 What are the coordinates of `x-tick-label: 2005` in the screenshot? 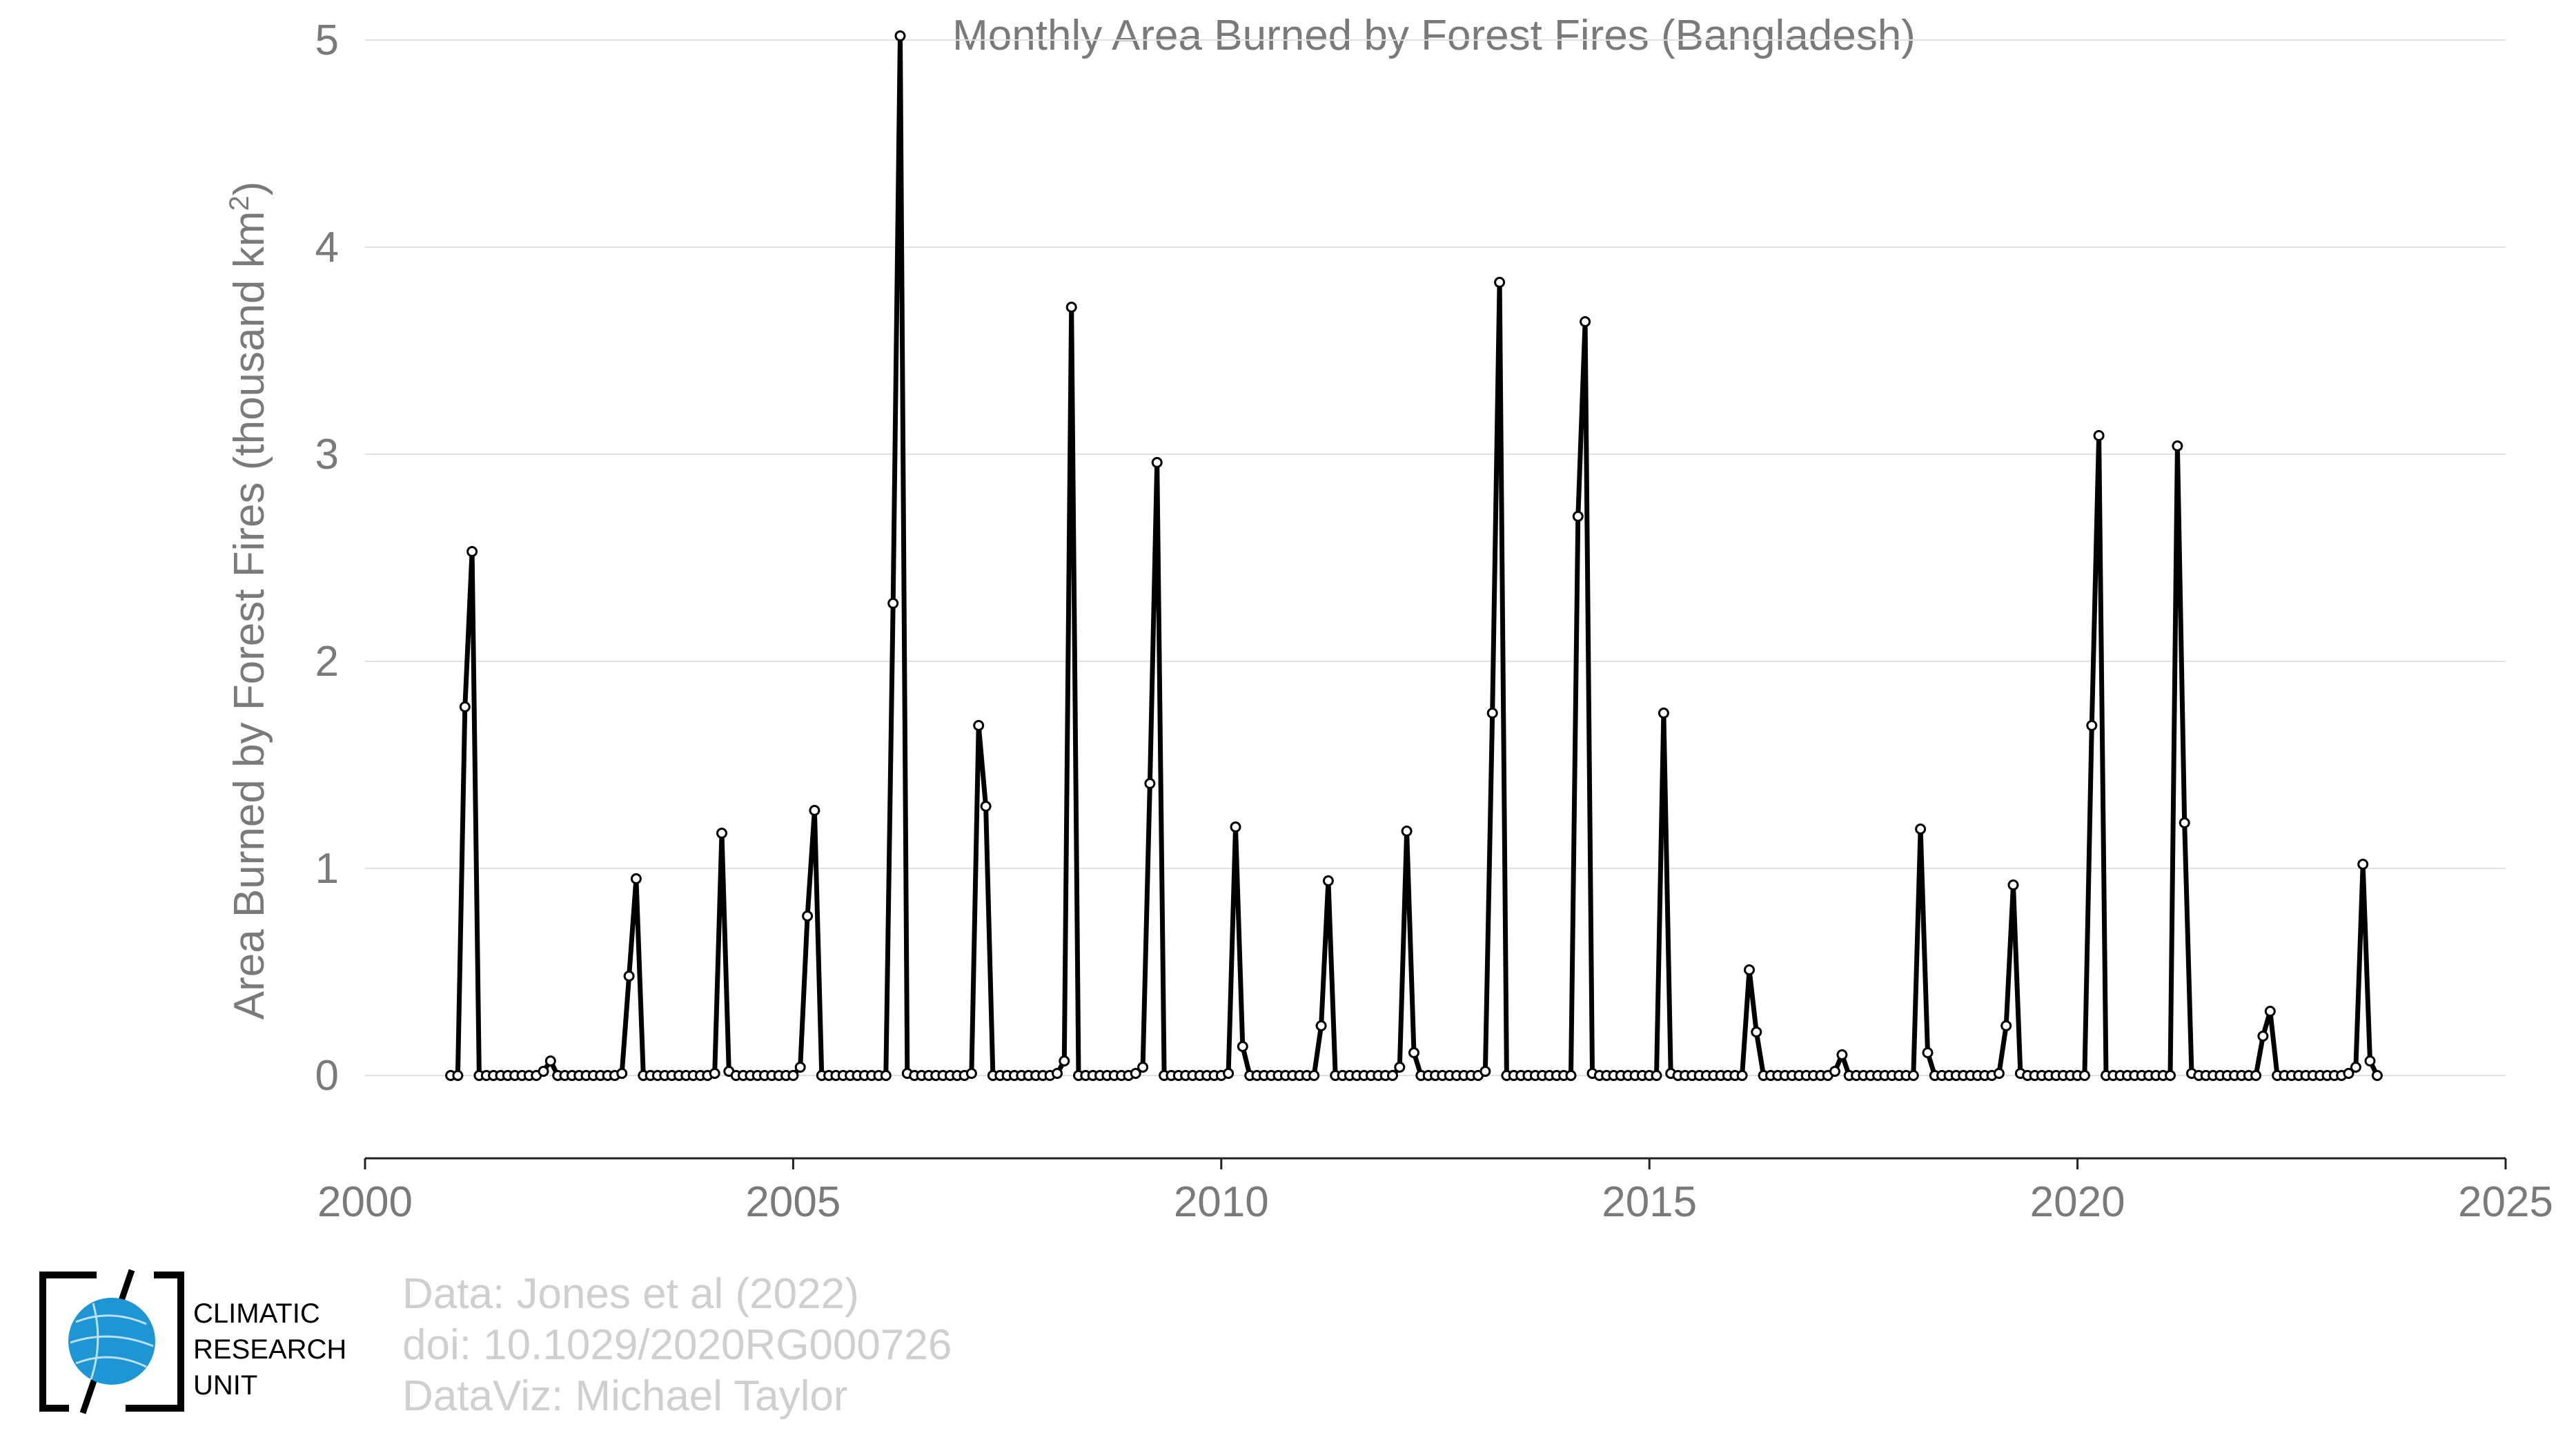 It's located at (792, 1202).